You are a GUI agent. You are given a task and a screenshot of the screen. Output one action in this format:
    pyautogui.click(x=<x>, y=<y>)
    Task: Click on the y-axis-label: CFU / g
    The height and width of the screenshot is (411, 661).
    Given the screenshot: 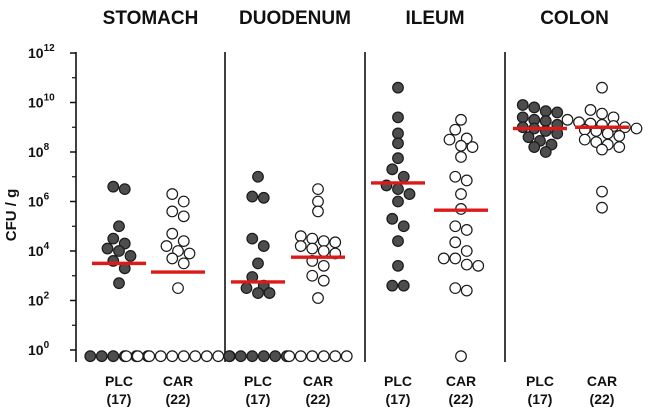 What is the action you would take?
    pyautogui.click(x=11, y=215)
    